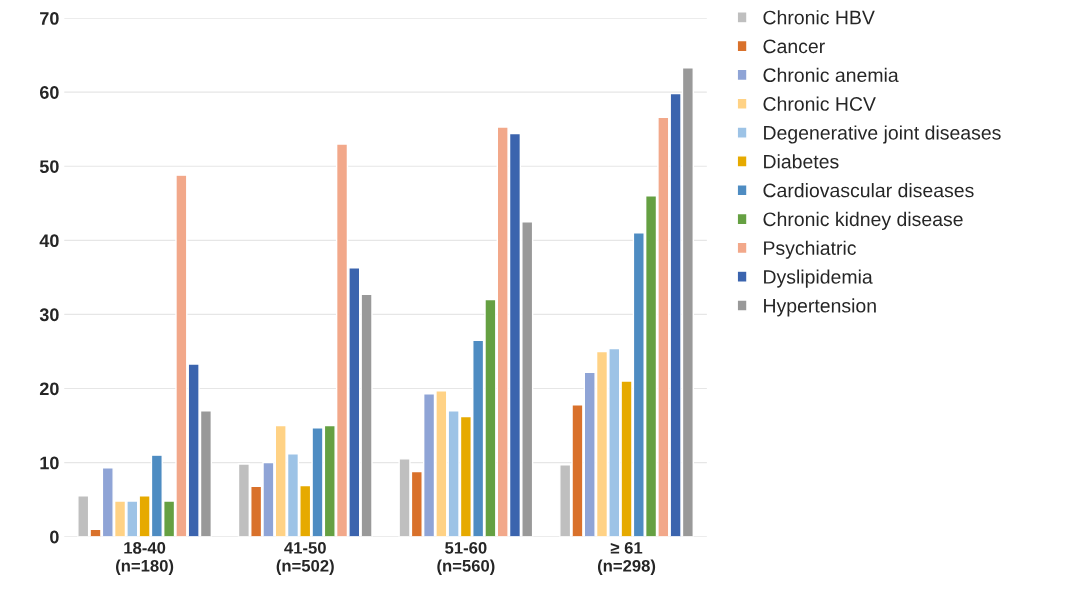 This screenshot has height=603, width=1071. I want to click on legend-label: Chronic HCV, so click(819, 103).